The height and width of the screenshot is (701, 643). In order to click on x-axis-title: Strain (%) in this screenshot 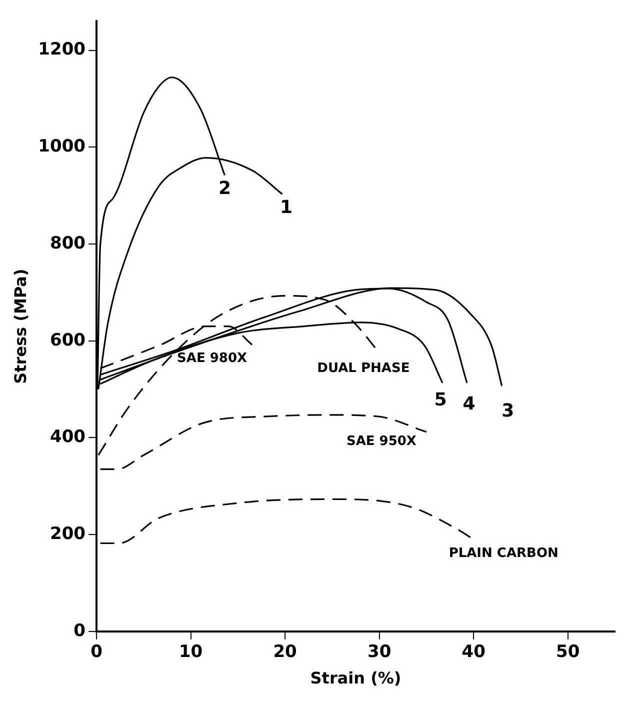, I will do `click(356, 678)`.